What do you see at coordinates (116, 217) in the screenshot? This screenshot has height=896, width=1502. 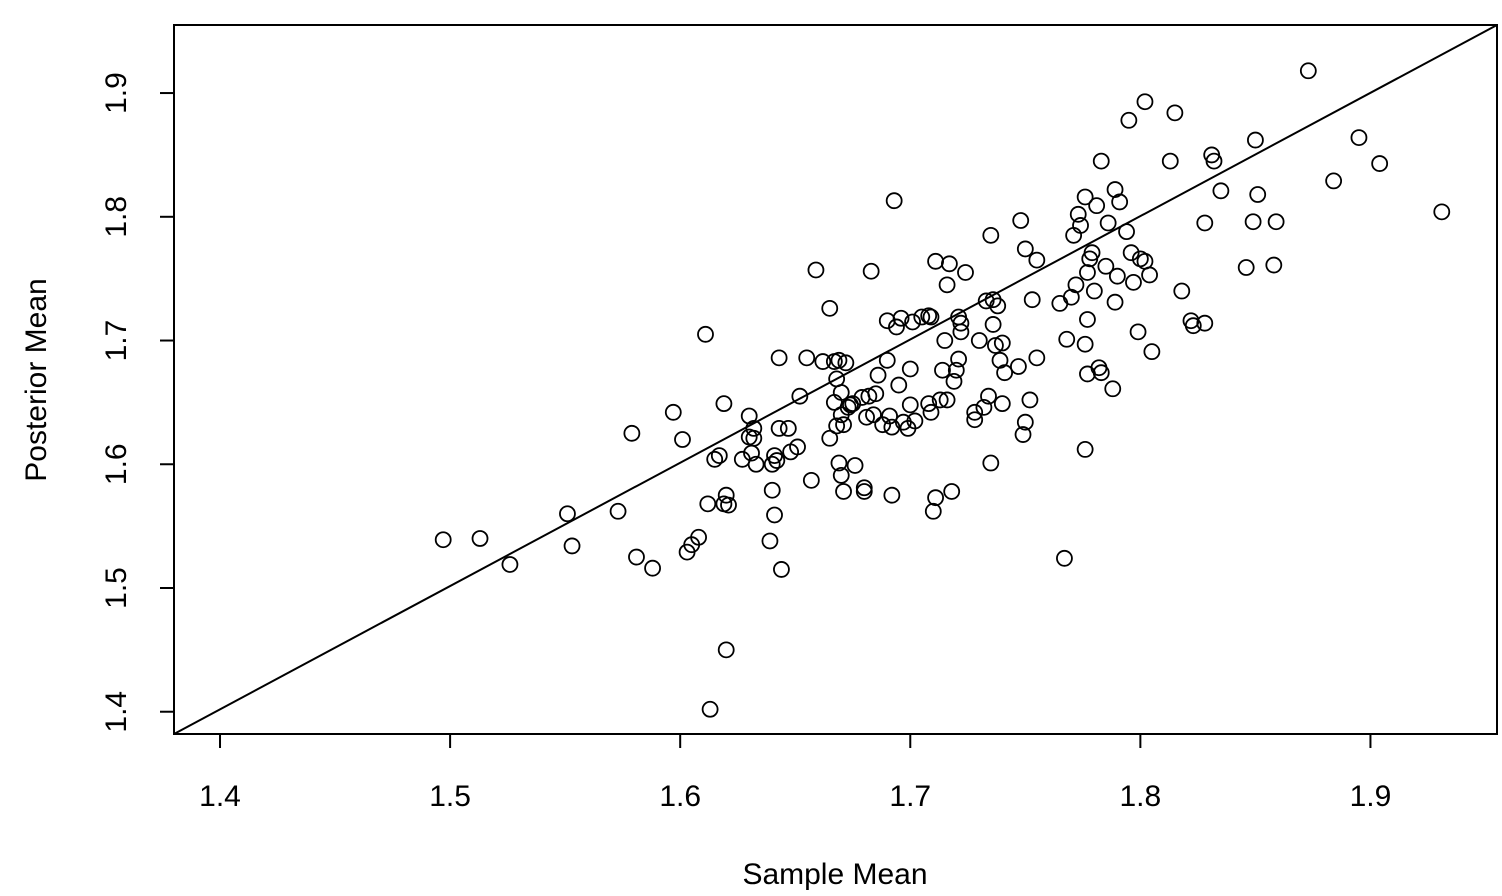 I see `y-tick-label: 1.8` at bounding box center [116, 217].